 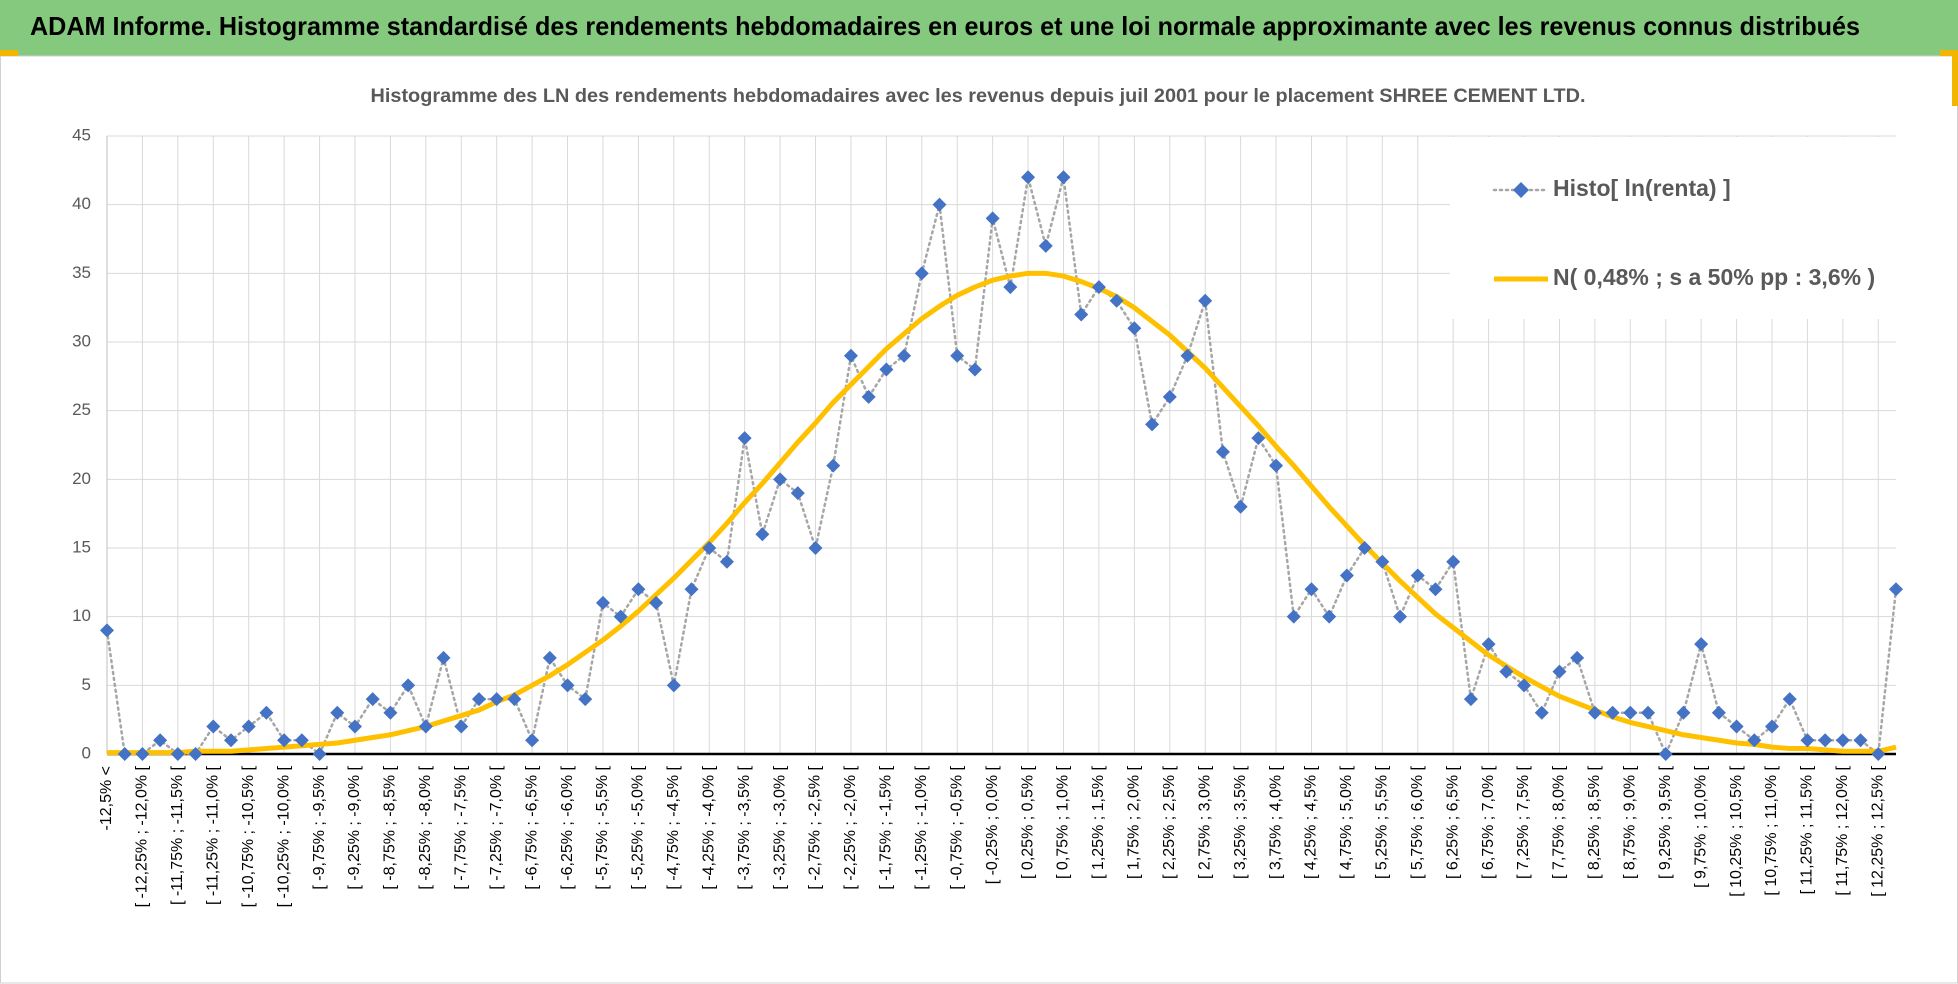 What do you see at coordinates (1807, 829) in the screenshot?
I see `x-tick-label: [ 11,25% ; 11,5% [` at bounding box center [1807, 829].